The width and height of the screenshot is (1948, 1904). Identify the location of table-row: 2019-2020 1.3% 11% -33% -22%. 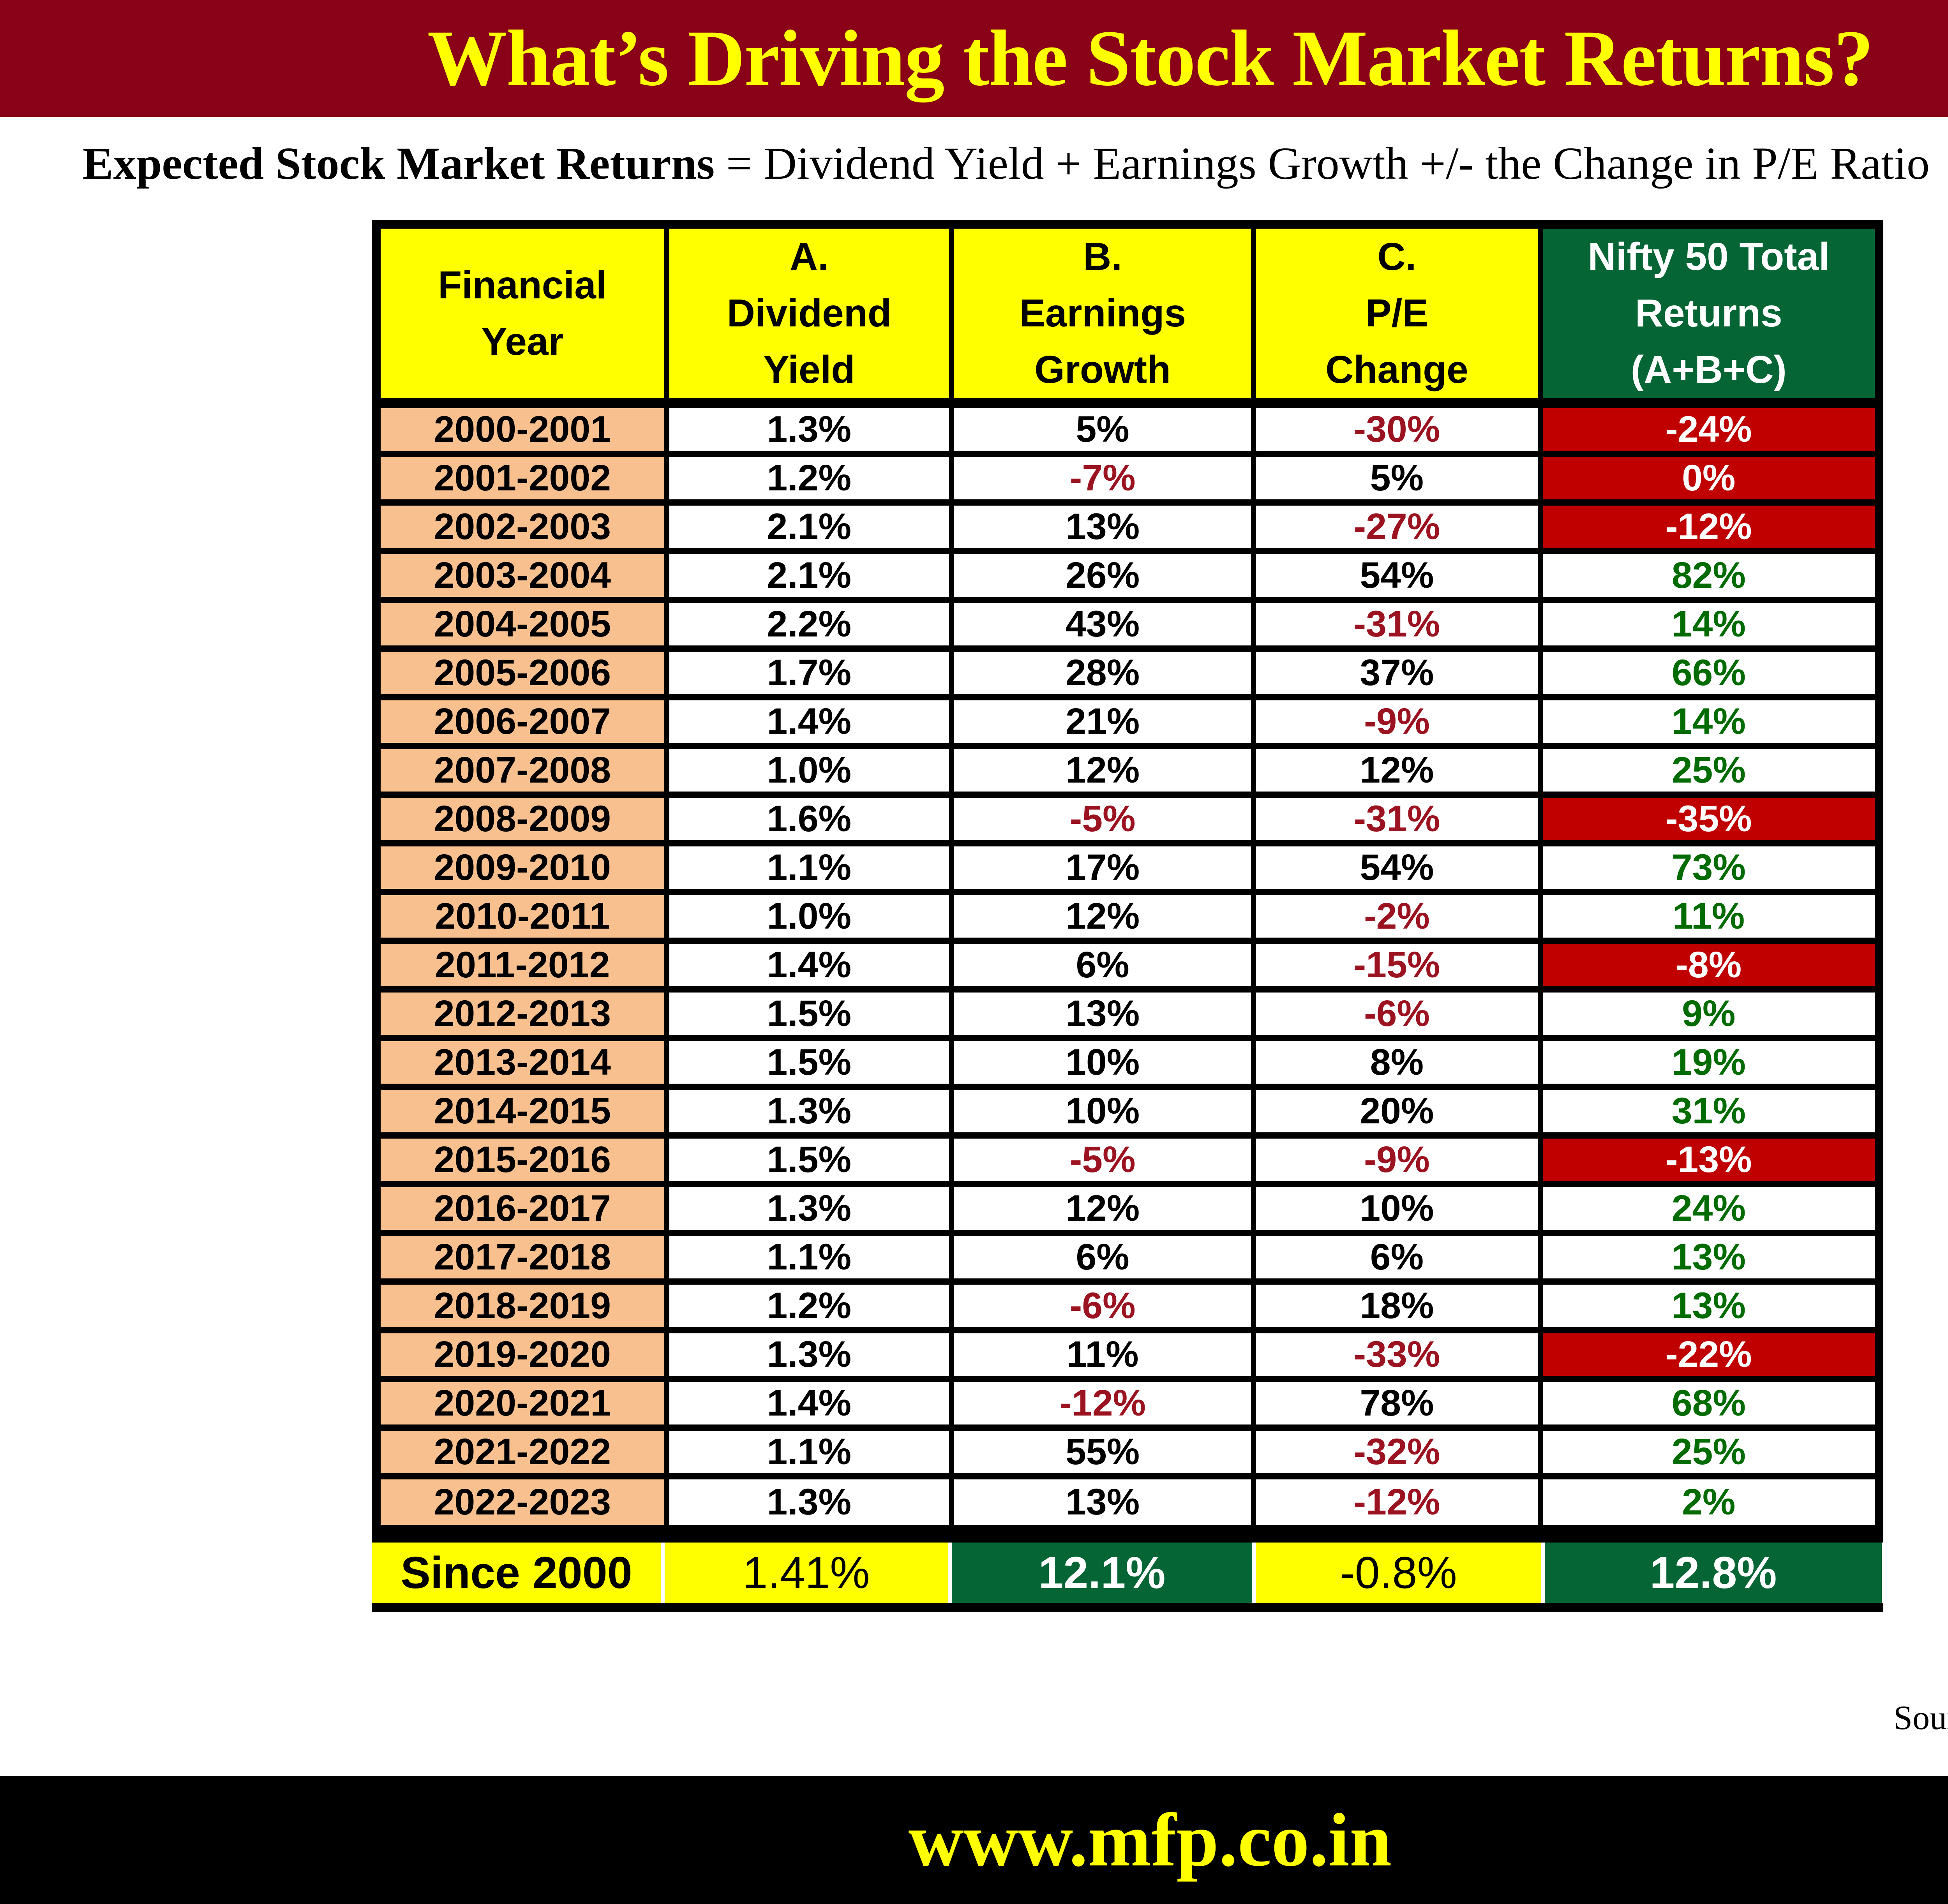
(1127, 1353).